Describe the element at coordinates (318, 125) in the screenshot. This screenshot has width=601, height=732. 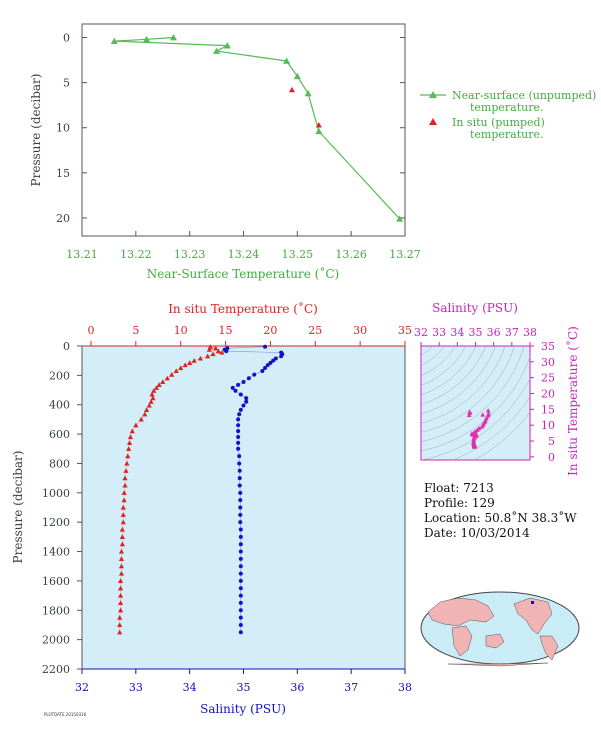
I see `near-surface-pumped-point` at that location.